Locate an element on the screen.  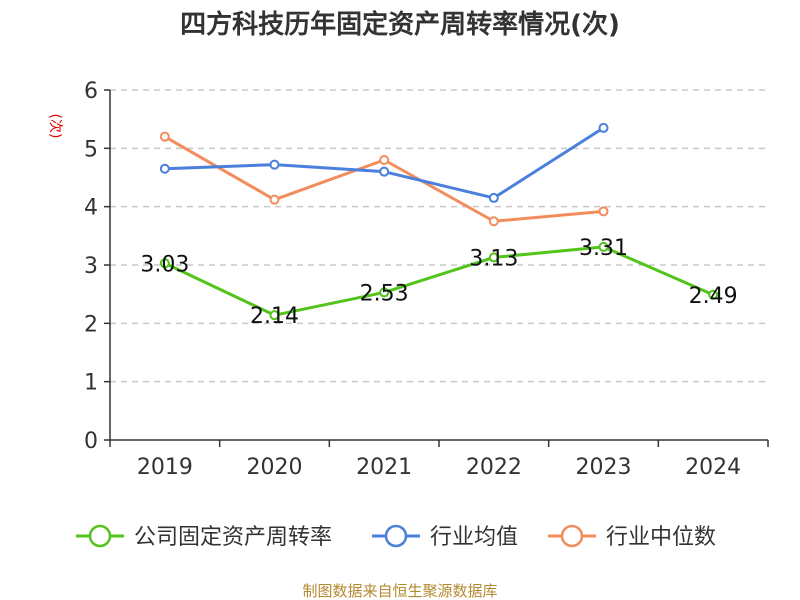
data-label: 3.03 is located at coordinates (164, 264).